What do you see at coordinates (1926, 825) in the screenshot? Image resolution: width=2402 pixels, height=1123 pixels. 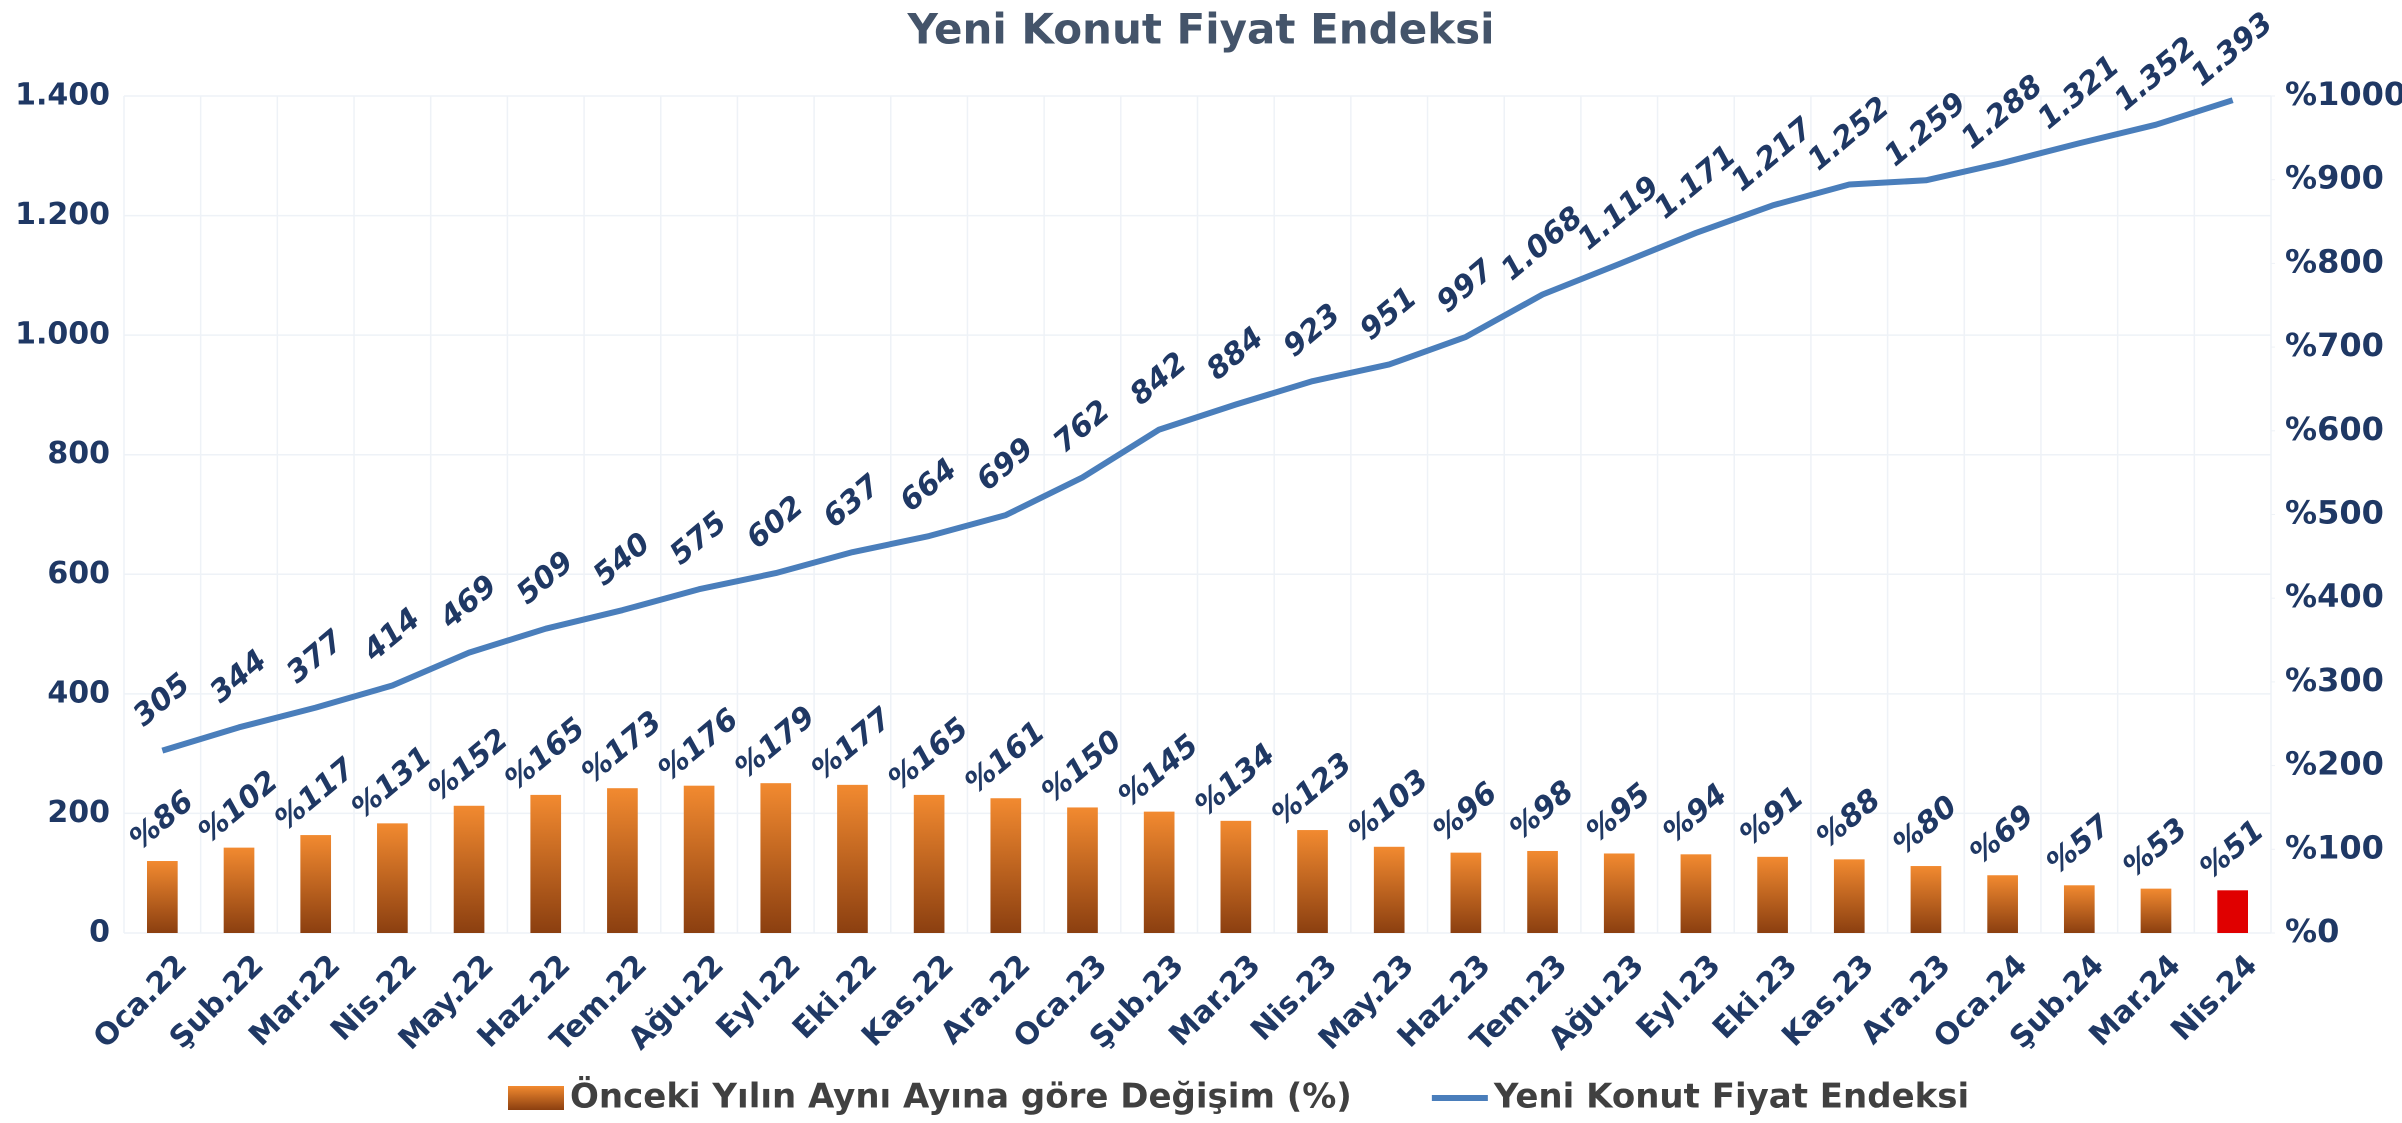 I see `bar-value-label: %80` at bounding box center [1926, 825].